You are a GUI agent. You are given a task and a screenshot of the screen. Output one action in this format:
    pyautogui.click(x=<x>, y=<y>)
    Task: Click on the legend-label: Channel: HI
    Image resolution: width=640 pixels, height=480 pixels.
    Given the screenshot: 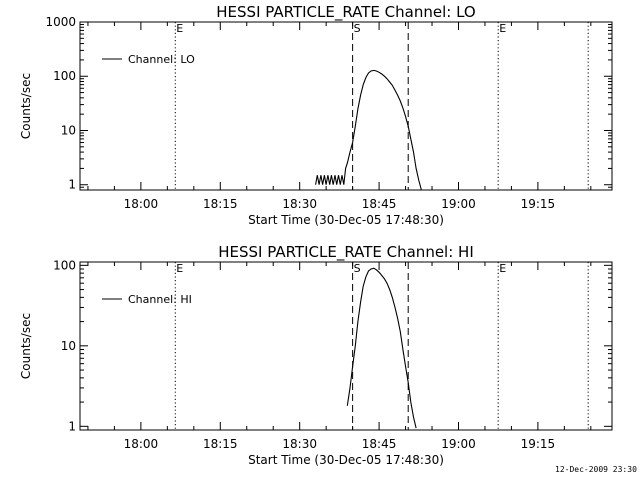 What is the action you would take?
    pyautogui.click(x=160, y=299)
    